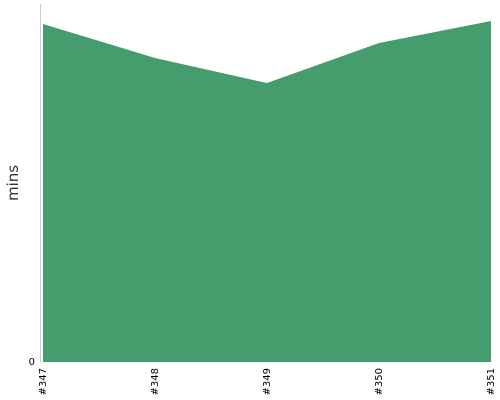 The width and height of the screenshot is (500, 400). What do you see at coordinates (13, 183) in the screenshot?
I see `y-axis-label: mins` at bounding box center [13, 183].